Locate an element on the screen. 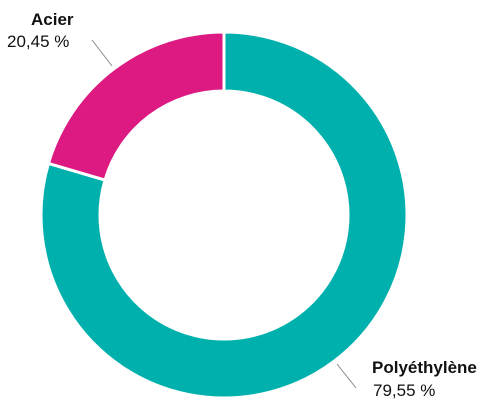 This screenshot has height=399, width=487. leader-line-polyethylene is located at coordinates (346, 376).